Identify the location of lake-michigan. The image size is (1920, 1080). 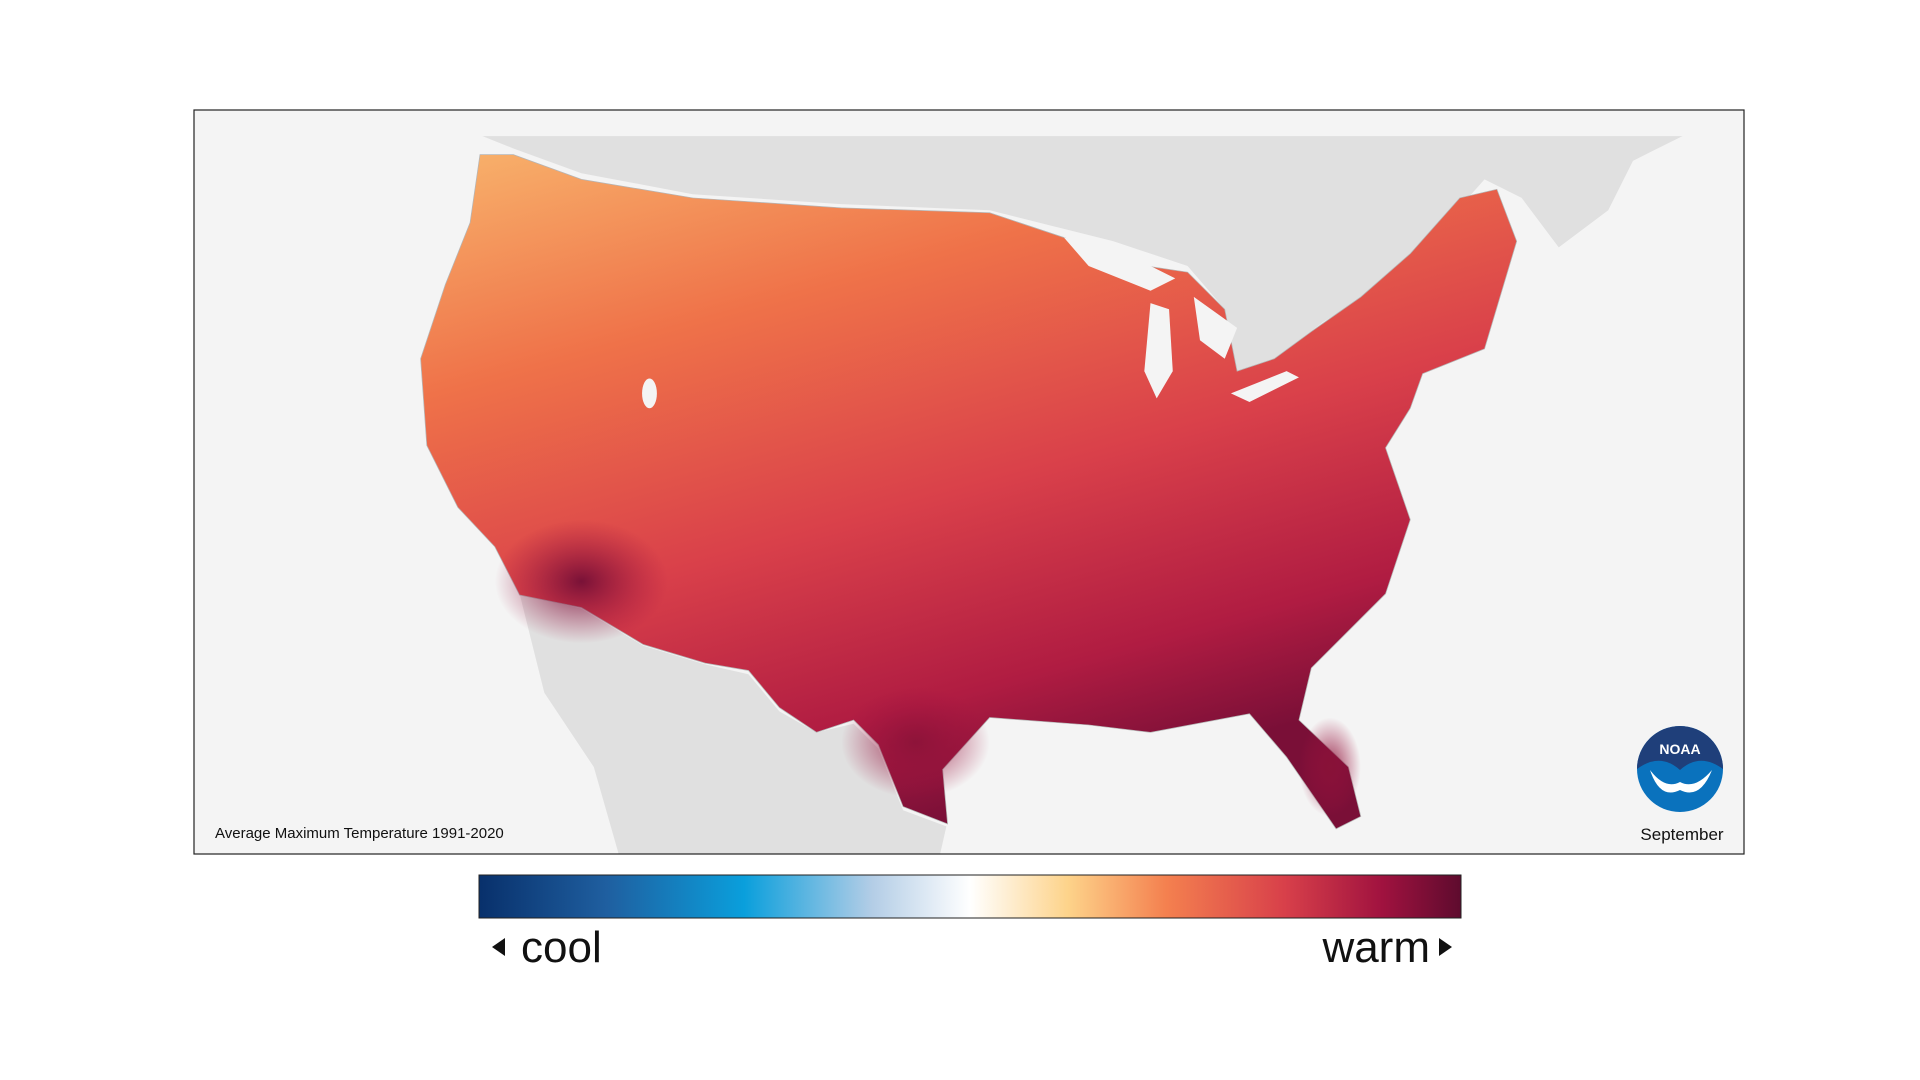
(1158, 351).